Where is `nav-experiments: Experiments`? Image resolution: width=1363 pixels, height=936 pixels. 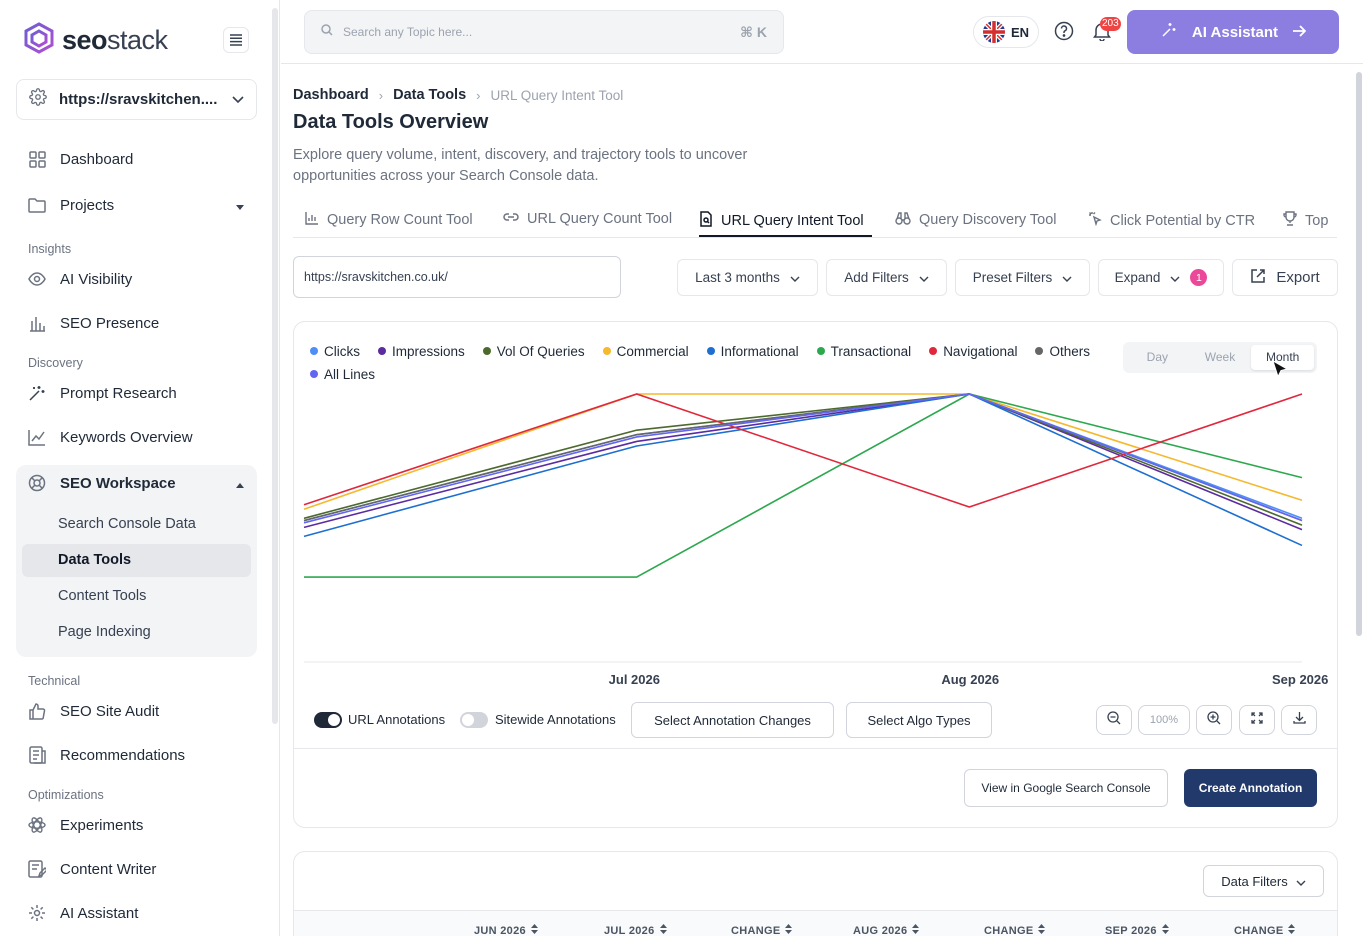
nav-experiments: Experiments is located at coordinates (85, 825).